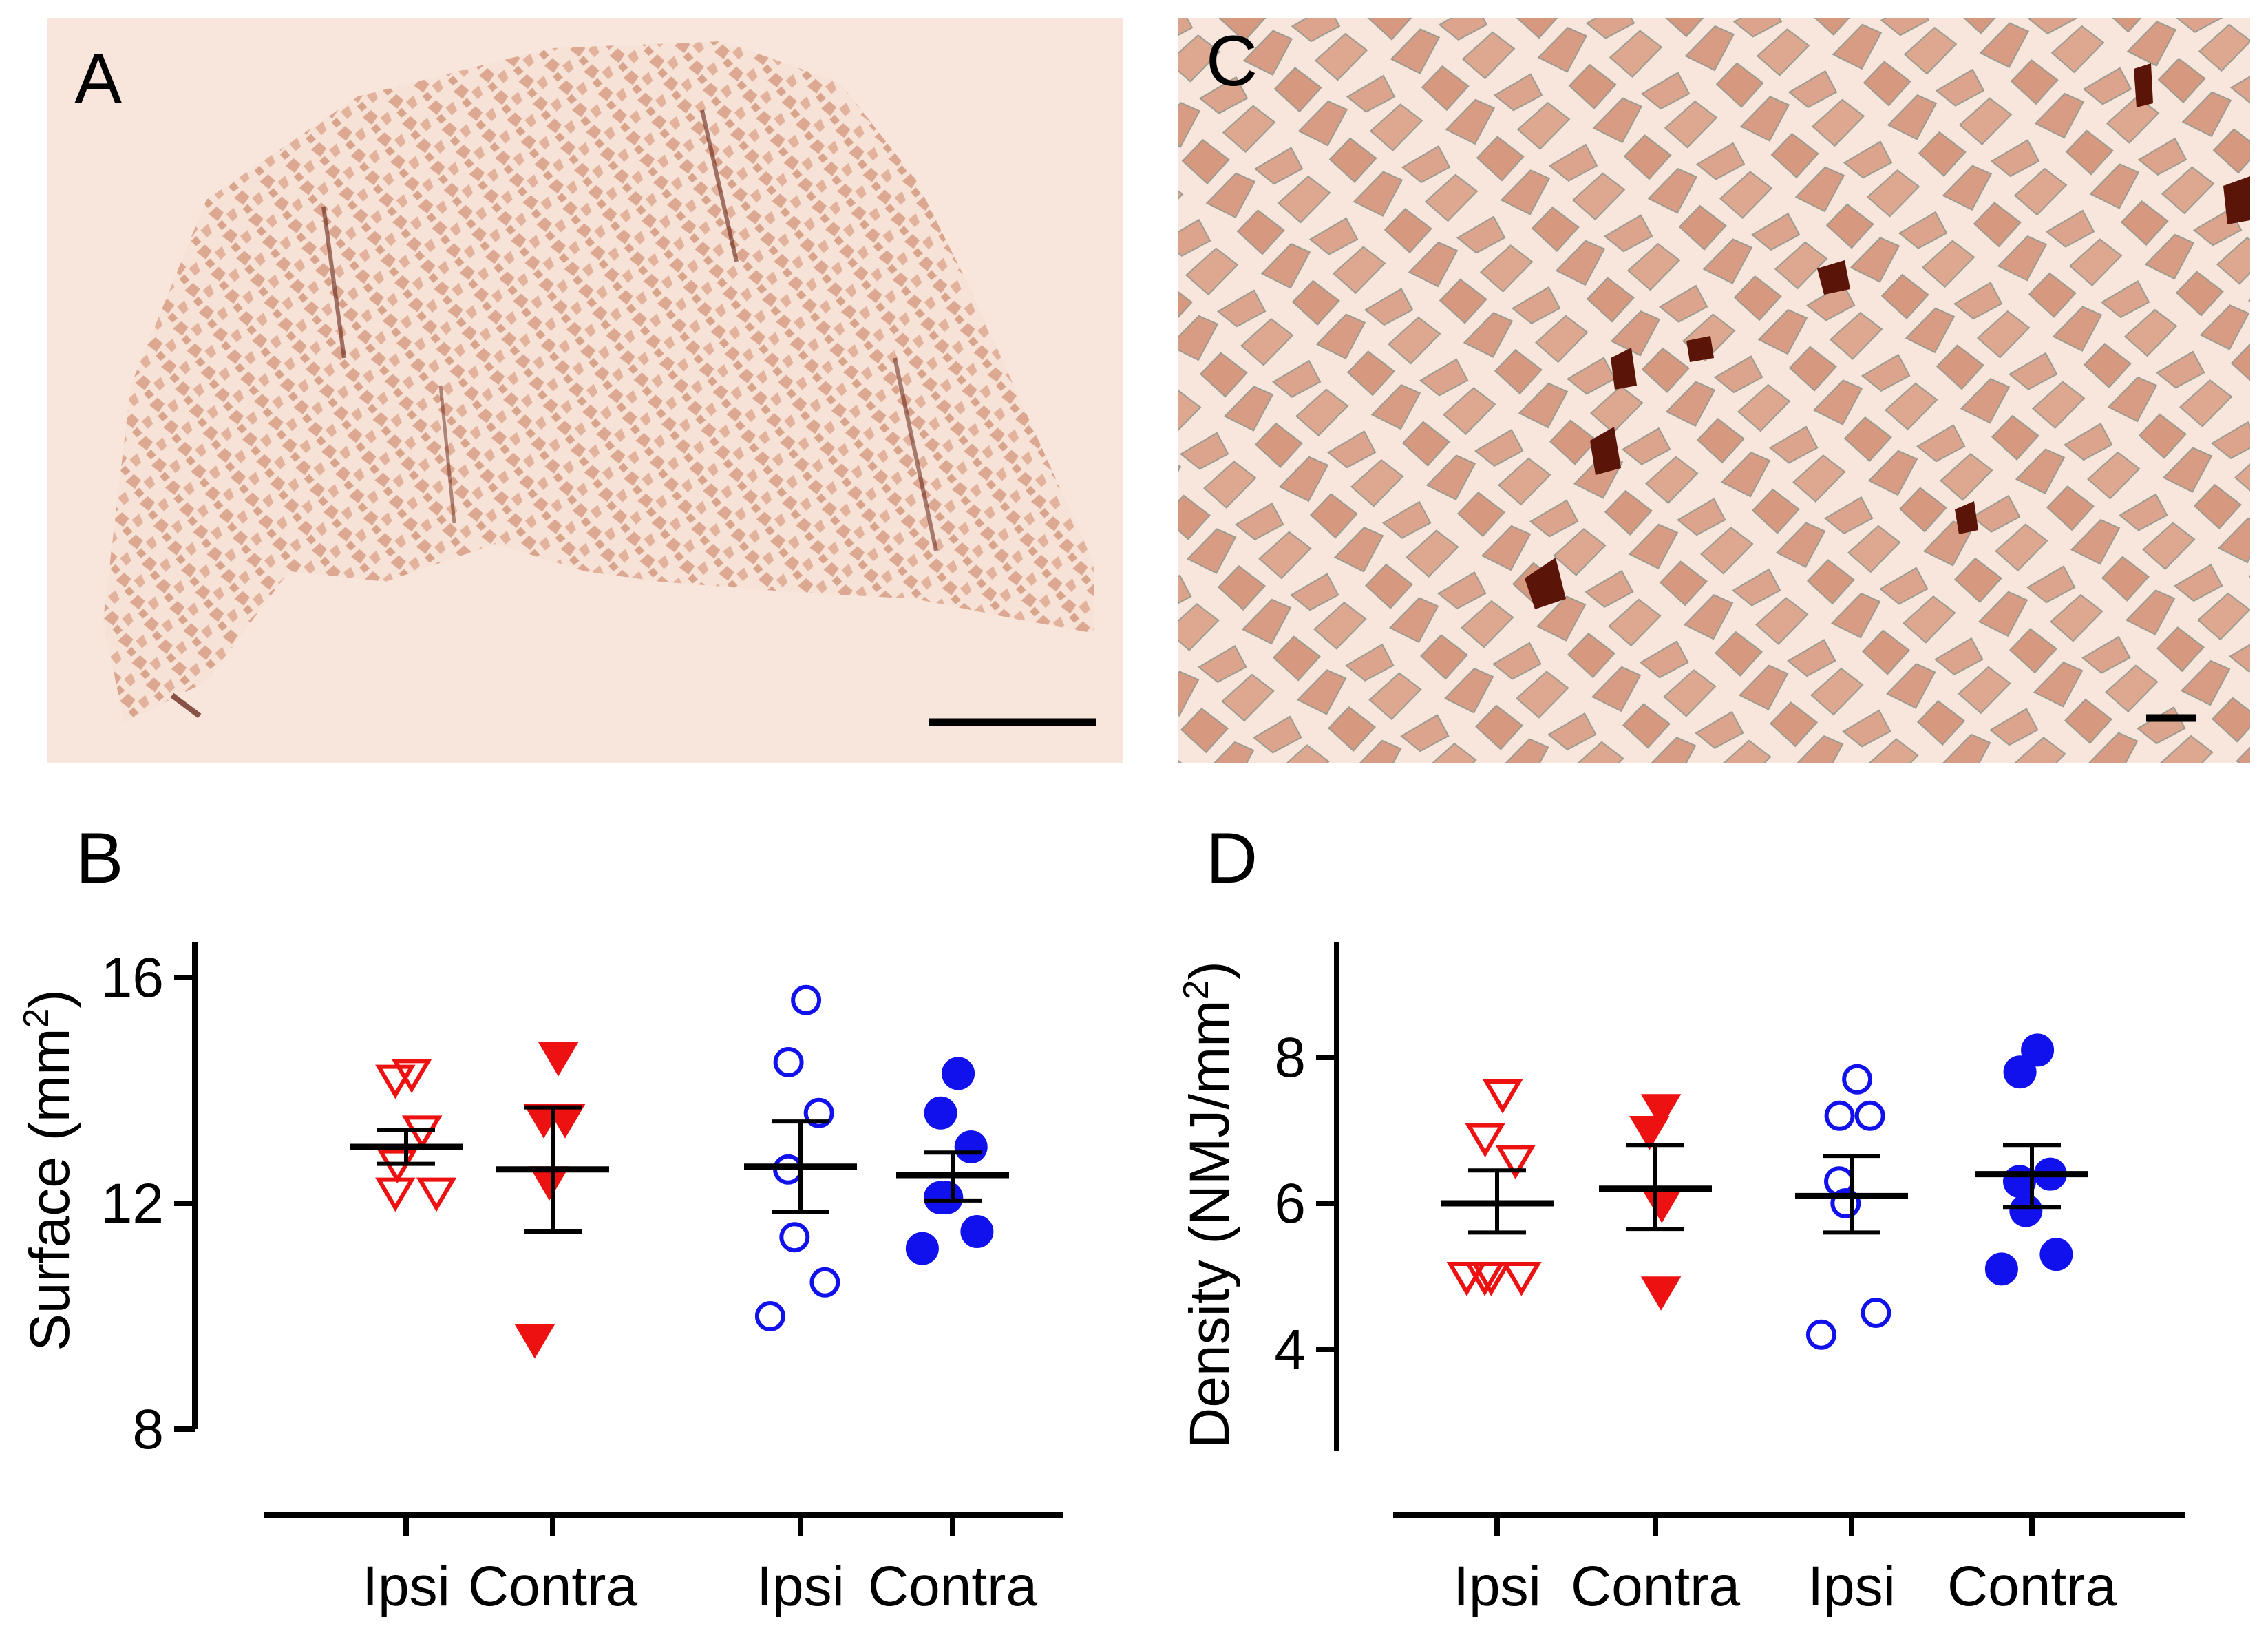 The image size is (2268, 1626). Describe the element at coordinates (1210, 1224) in the screenshot. I see `y-axis-label-d-text: Density (NMJ/mm` at that location.